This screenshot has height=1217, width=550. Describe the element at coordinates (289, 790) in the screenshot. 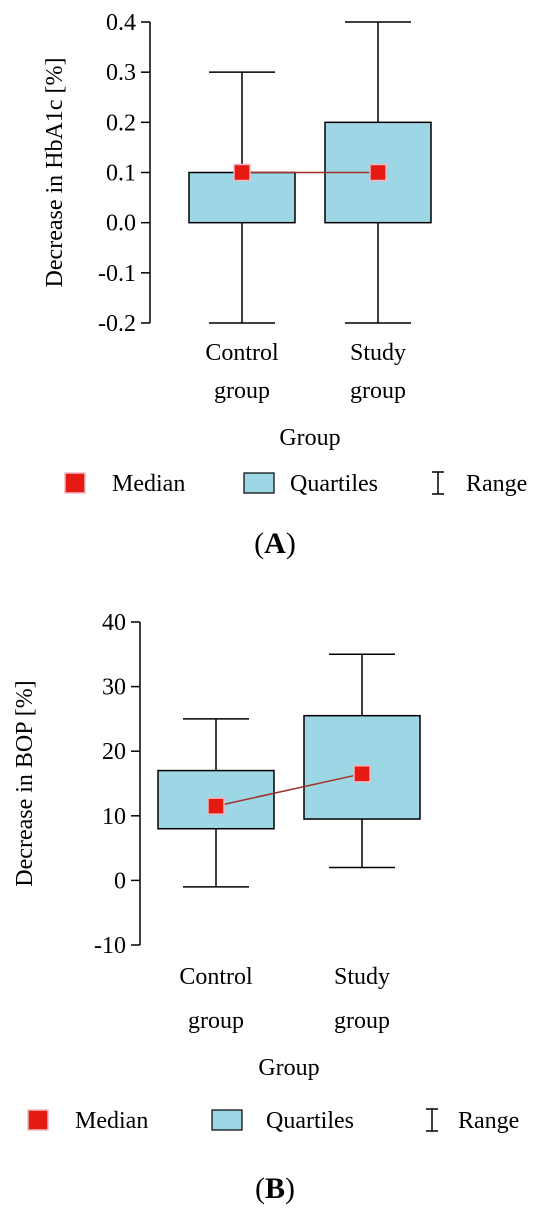

I see `median-connector-line` at that location.